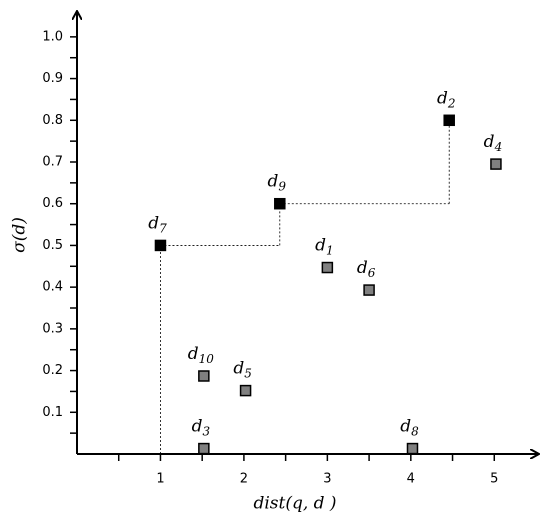  What do you see at coordinates (294, 504) in the screenshot?
I see `x-axis-label: dist(q, d )` at bounding box center [294, 504].